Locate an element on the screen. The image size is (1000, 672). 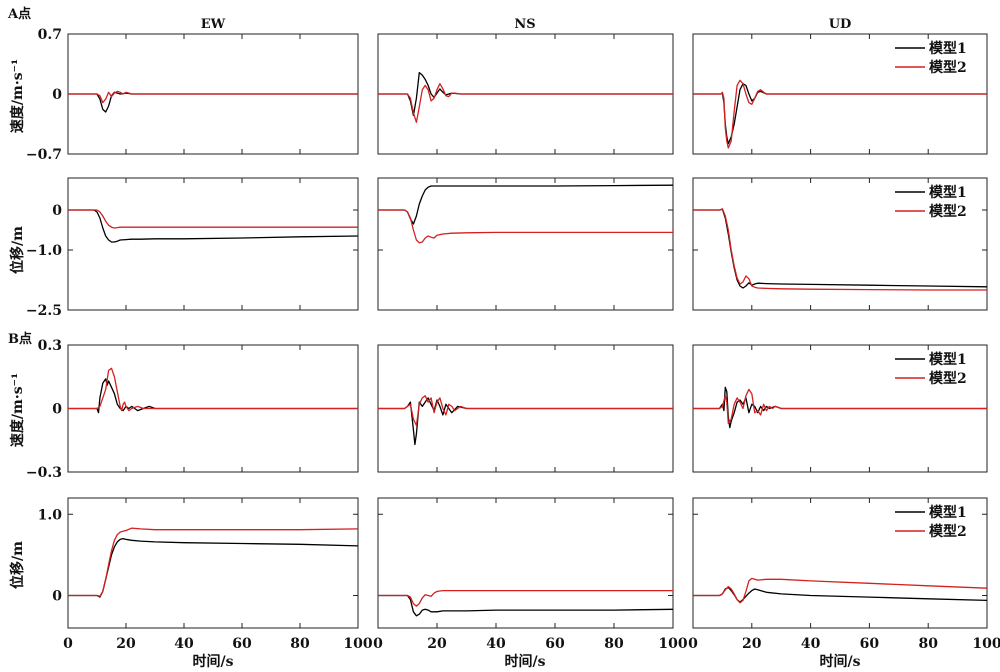
y-tick-label: −0.3 is located at coordinates (44, 473).